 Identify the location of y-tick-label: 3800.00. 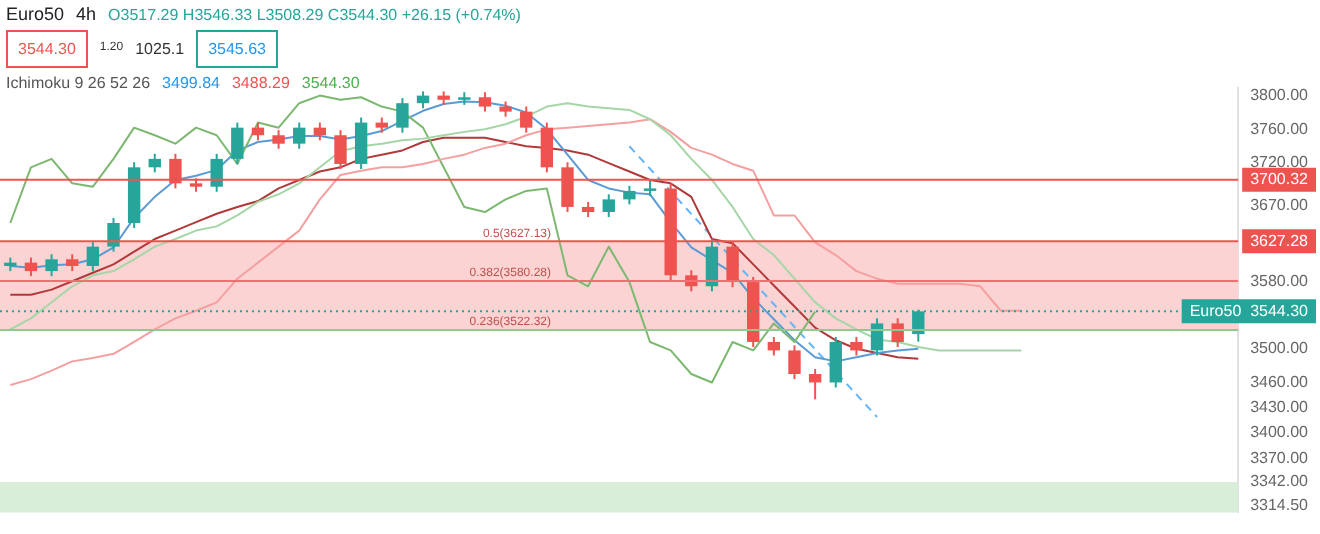
(1280, 95).